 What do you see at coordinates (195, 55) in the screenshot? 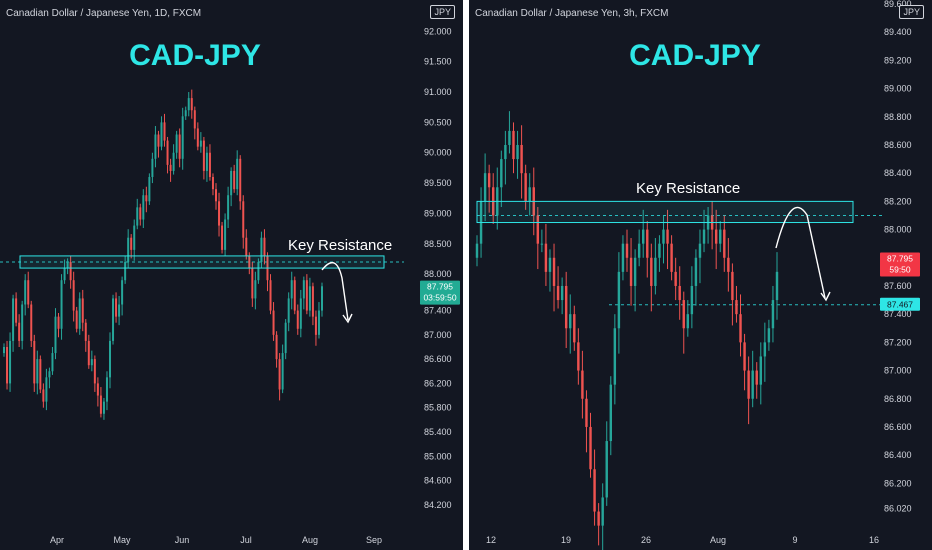
I see `chart-title: CAD-JPY` at bounding box center [195, 55].